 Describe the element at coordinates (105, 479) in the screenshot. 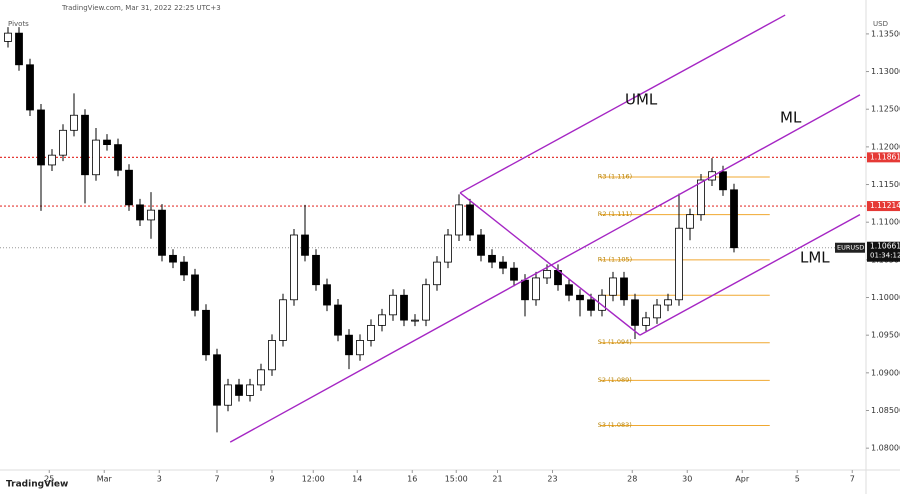

I see `x-tick-label: Mar` at that location.